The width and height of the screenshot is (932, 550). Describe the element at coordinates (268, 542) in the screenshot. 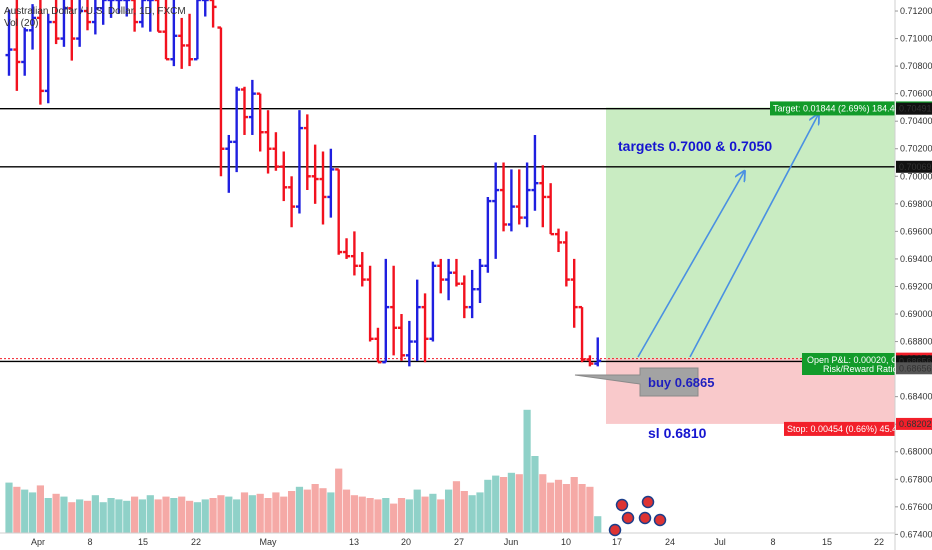

I see `time-tick-label: May` at that location.